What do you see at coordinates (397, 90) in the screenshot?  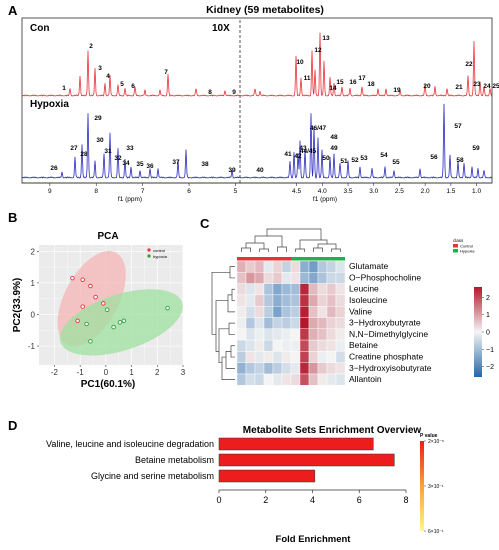 I see `peak-label-control: 19` at bounding box center [397, 90].